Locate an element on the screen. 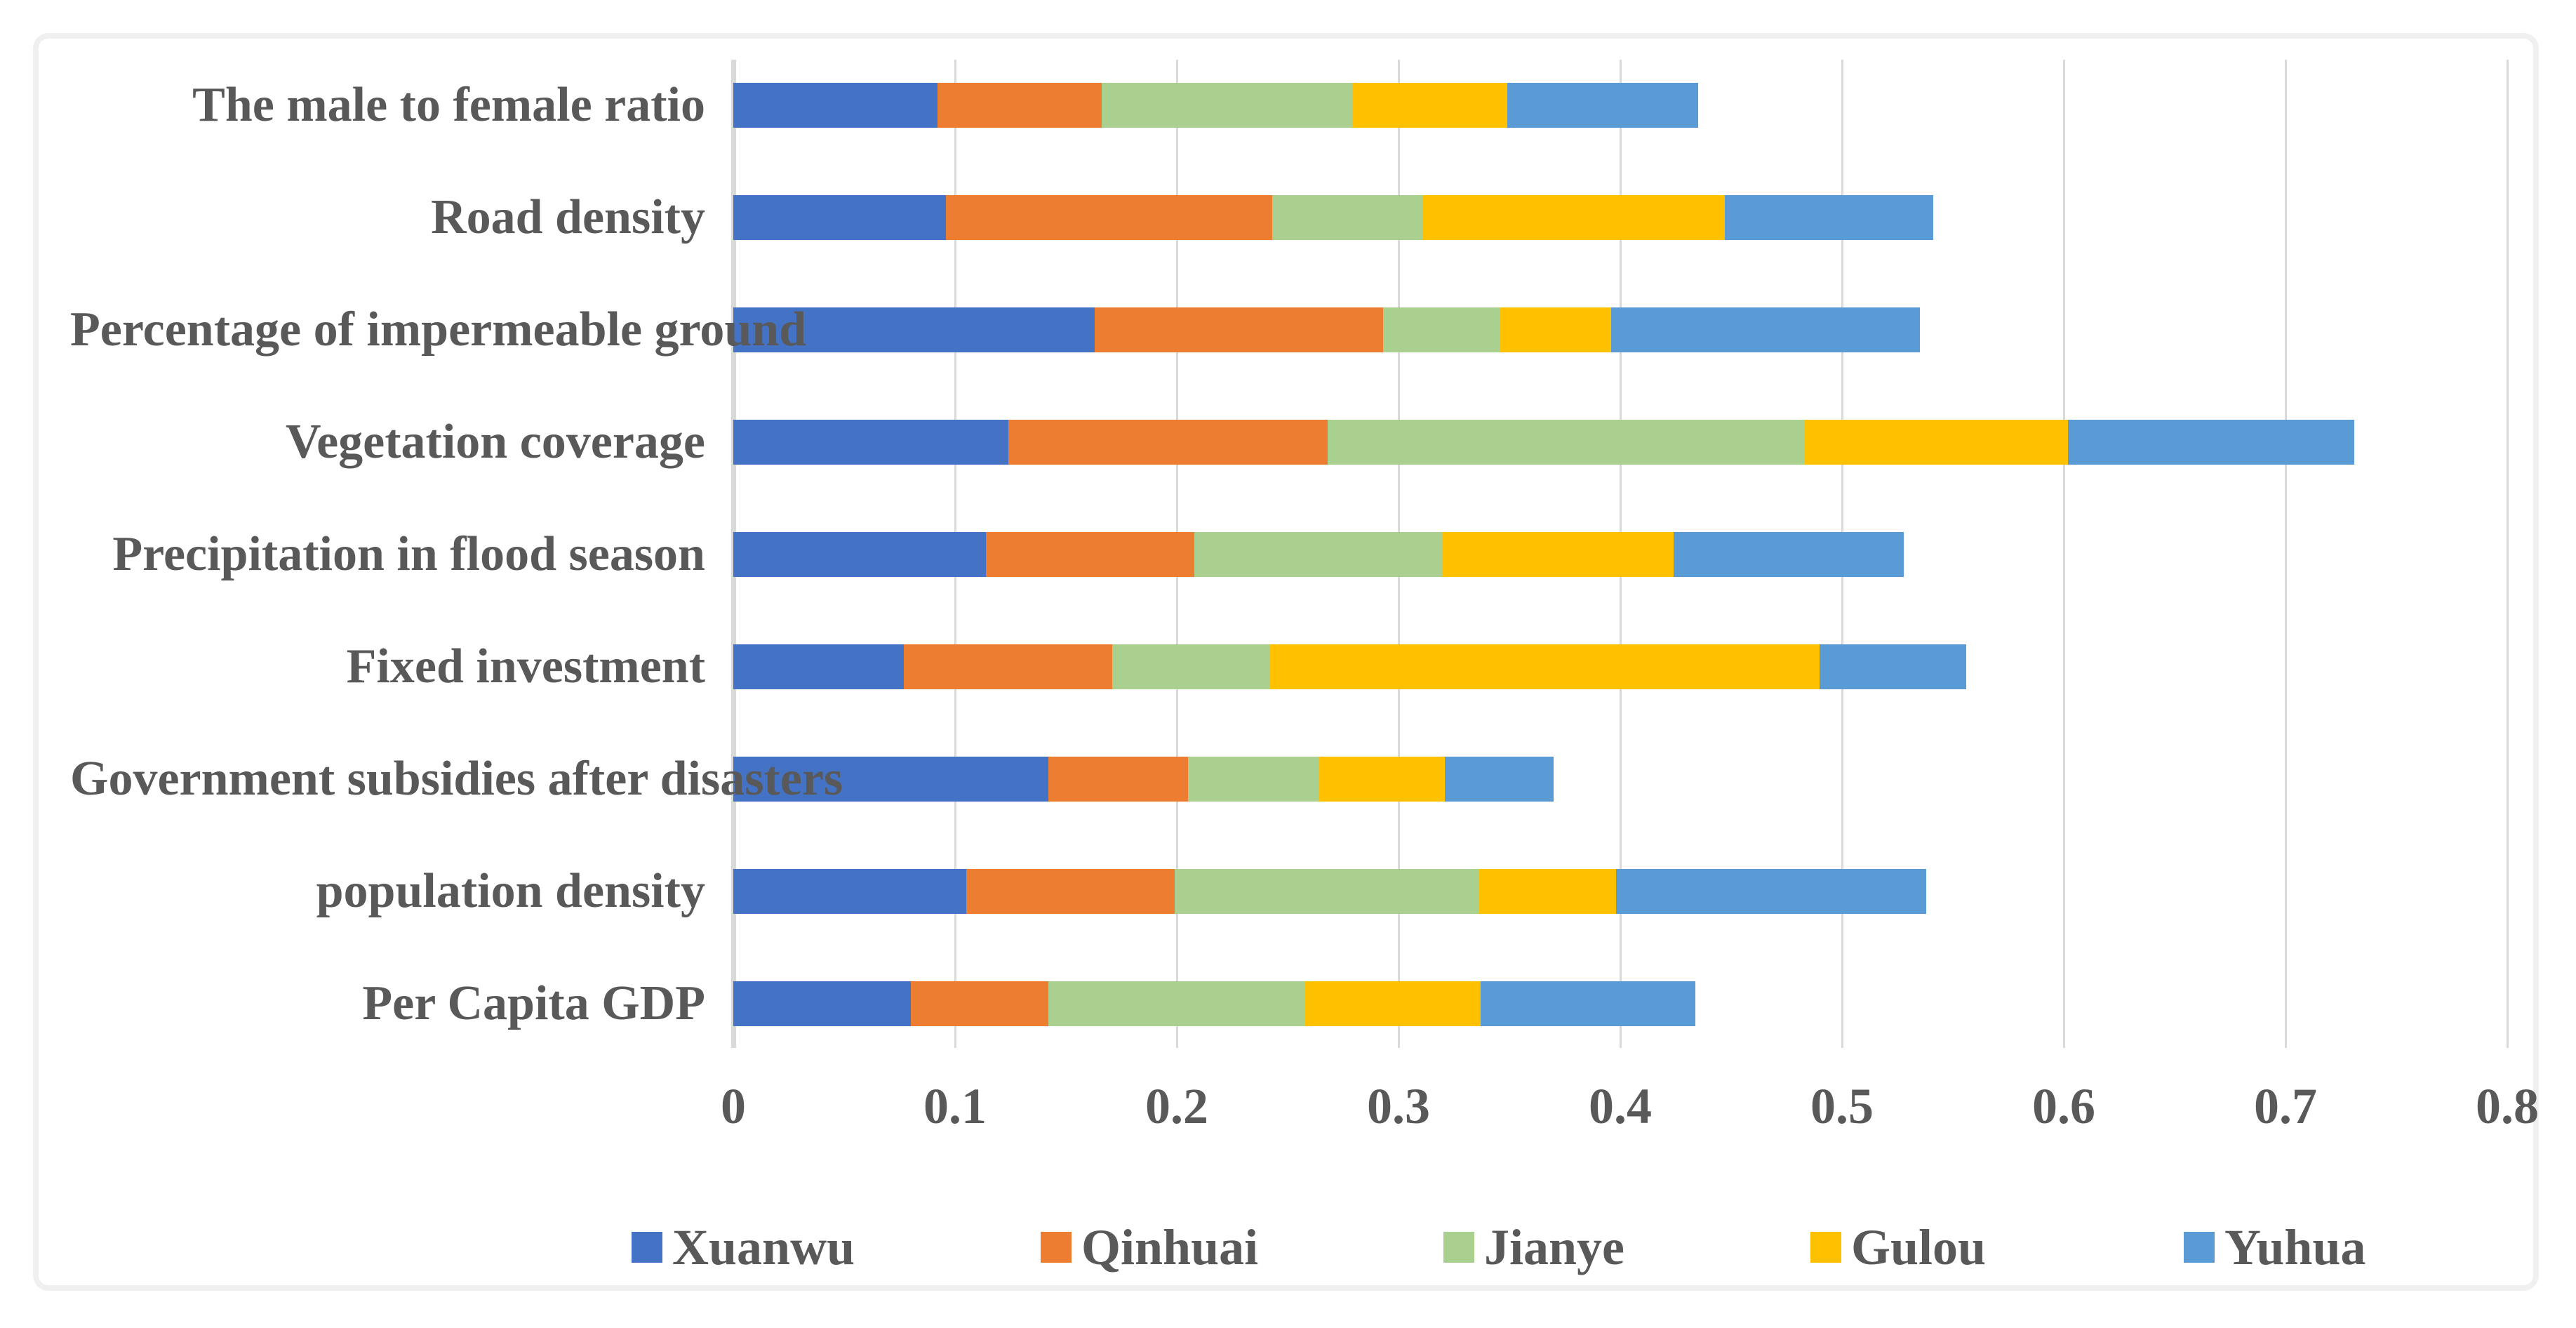  legend-label: Jianye is located at coordinates (1554, 1247).